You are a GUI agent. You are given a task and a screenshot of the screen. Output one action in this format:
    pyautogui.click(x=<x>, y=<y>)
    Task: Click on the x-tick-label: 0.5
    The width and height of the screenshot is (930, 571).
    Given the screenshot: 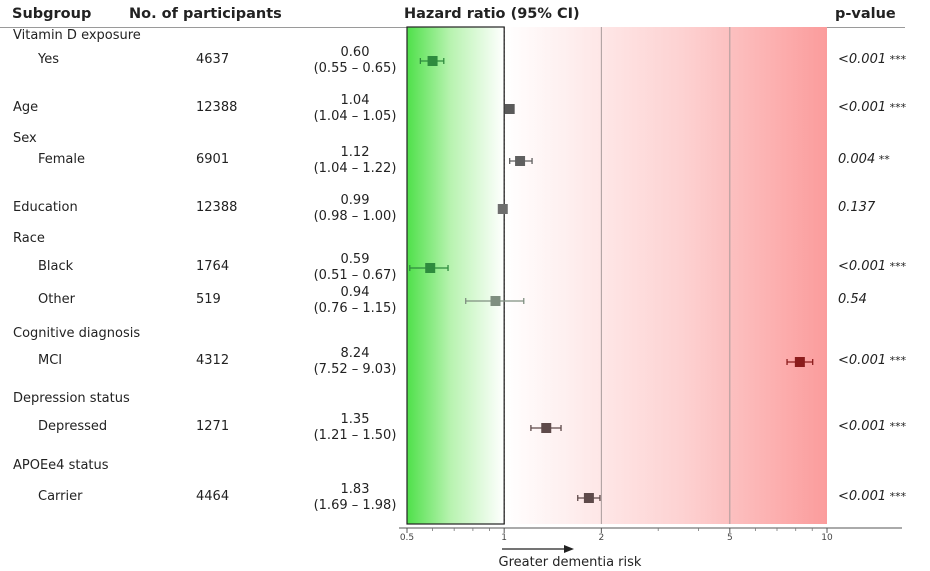 What is the action you would take?
    pyautogui.click(x=407, y=538)
    